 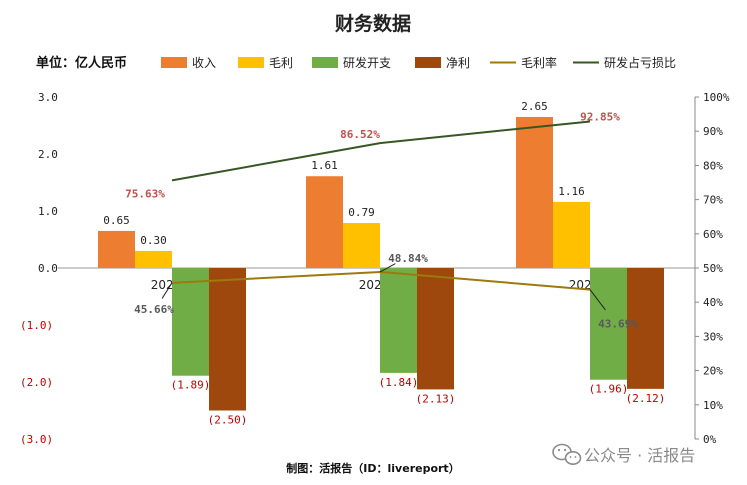 I want to click on left-tick-label-2-0: (2.0), so click(x=36, y=382).